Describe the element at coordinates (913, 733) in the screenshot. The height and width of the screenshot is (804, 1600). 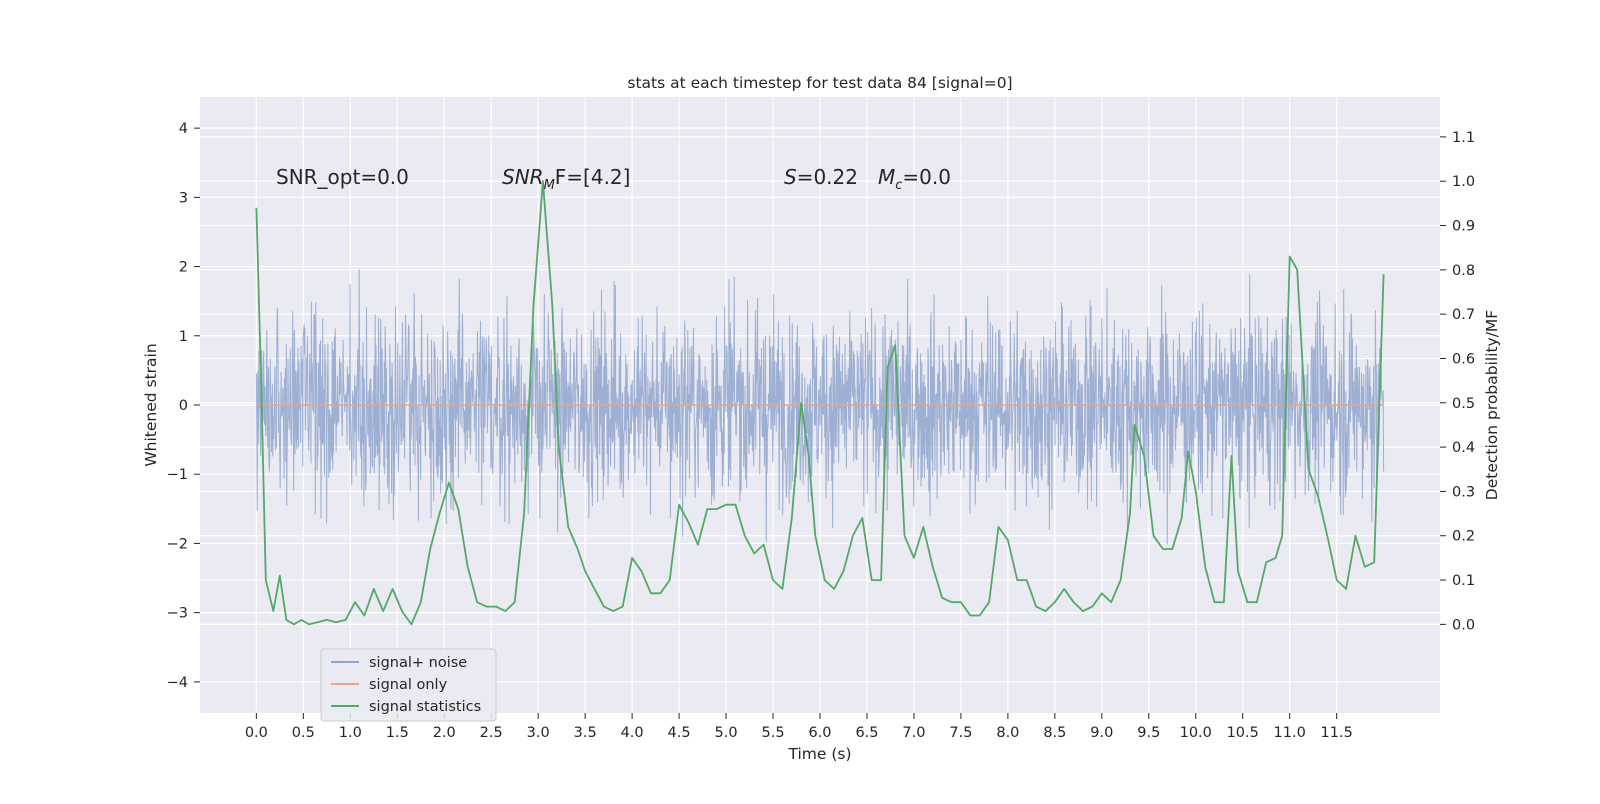
I see `x-tick-label: 7.0` at that location.